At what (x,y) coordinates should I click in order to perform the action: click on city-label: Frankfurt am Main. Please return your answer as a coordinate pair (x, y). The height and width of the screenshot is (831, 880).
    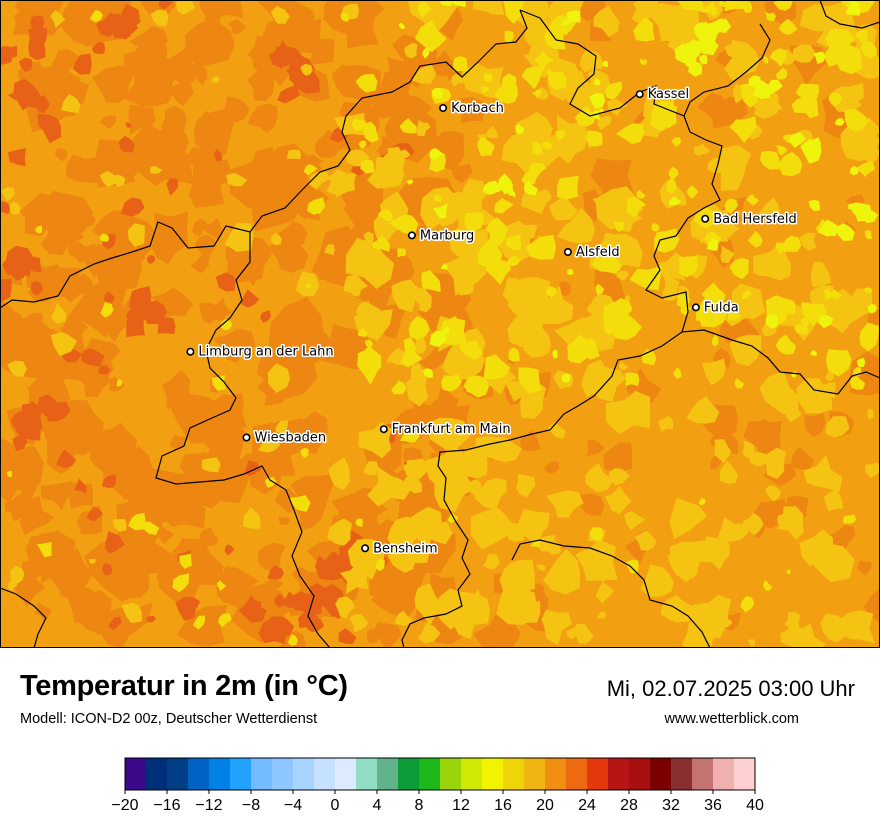
    Looking at the image, I should click on (451, 429).